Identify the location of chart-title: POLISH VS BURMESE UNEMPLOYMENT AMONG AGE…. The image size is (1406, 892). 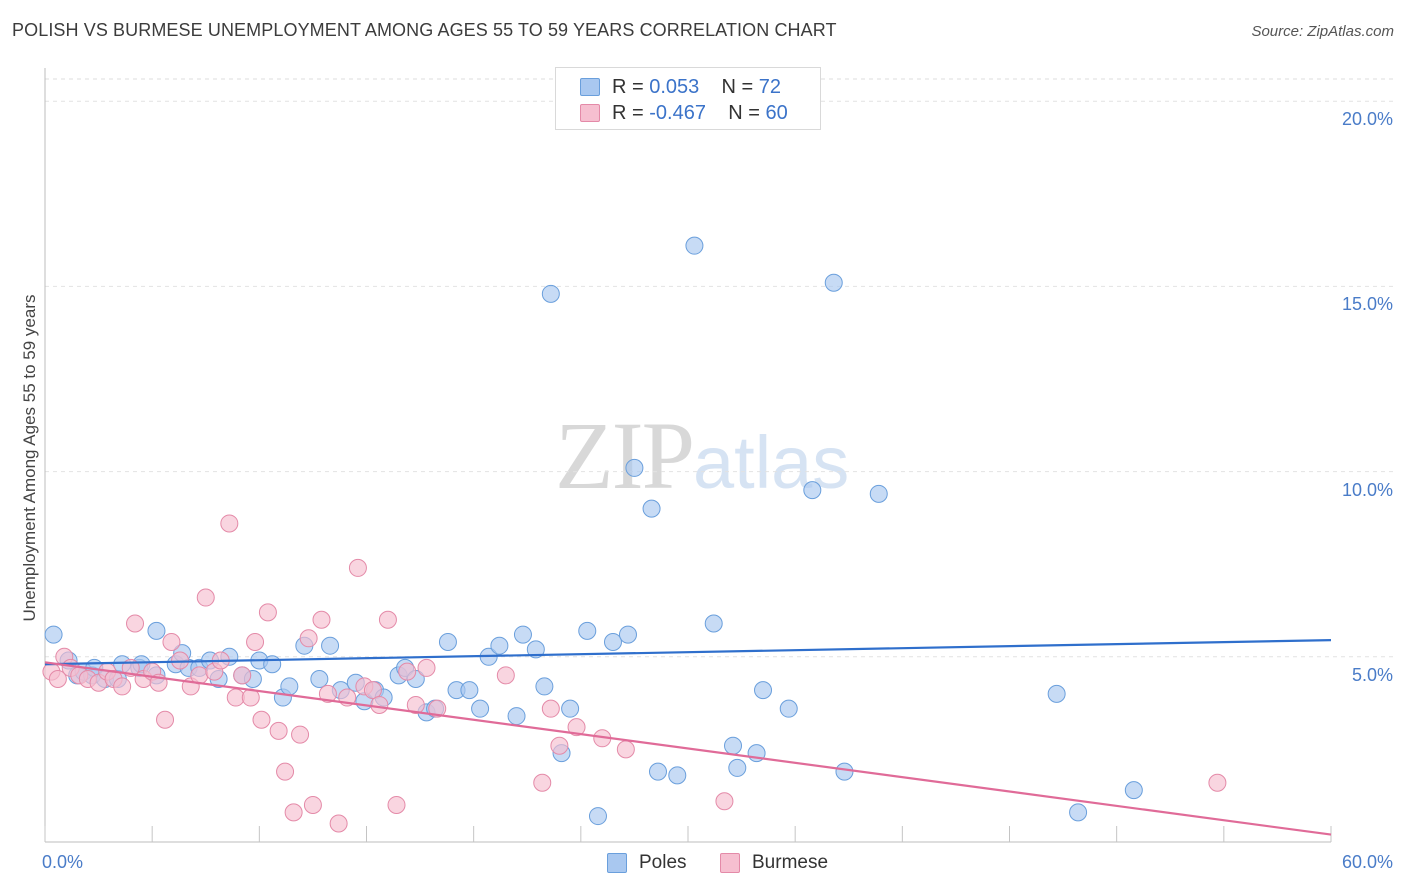
(424, 30).